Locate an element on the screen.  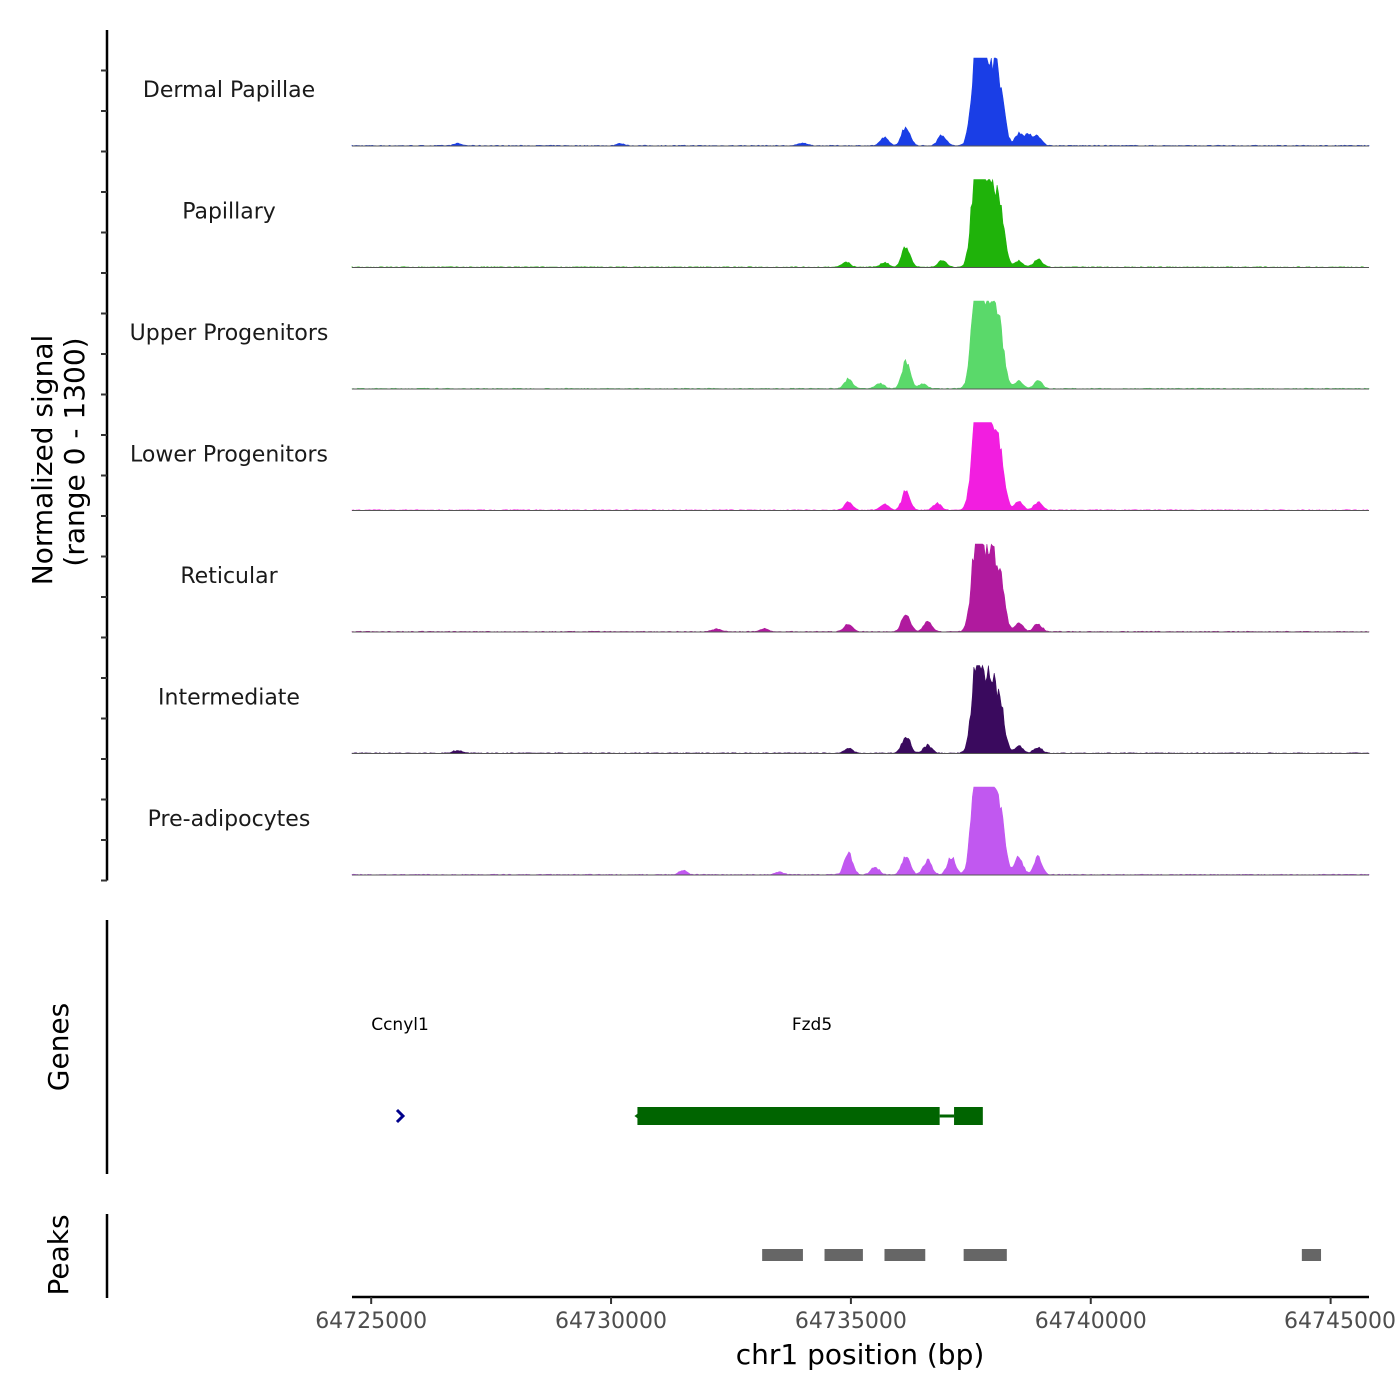
track-label: Dermal Papillae is located at coordinates (229, 90).